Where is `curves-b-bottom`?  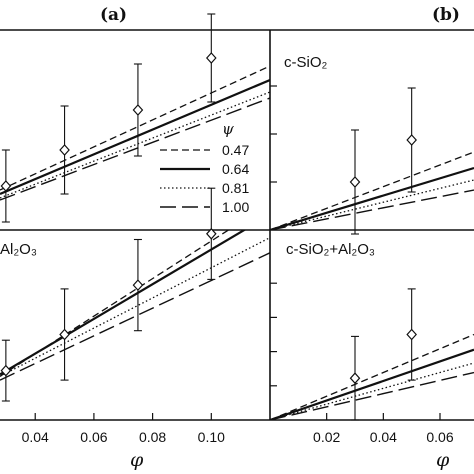 curves-b-bottom is located at coordinates (372, 376).